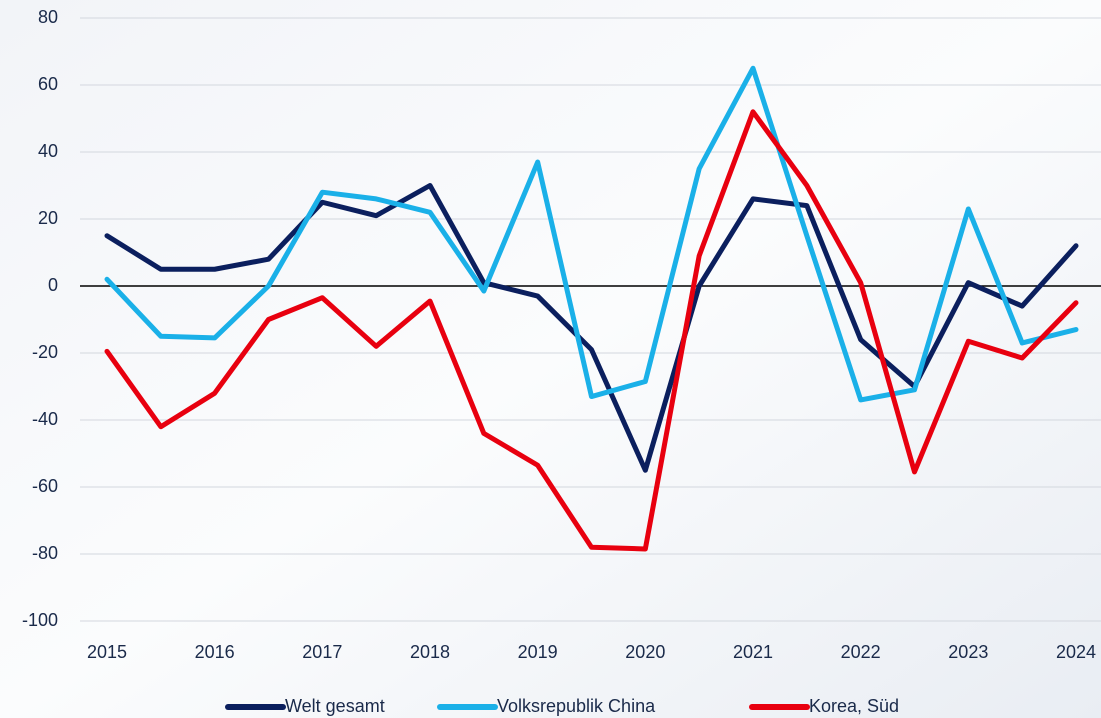  Describe the element at coordinates (48, 218) in the screenshot. I see `y-tick-label: 20` at that location.